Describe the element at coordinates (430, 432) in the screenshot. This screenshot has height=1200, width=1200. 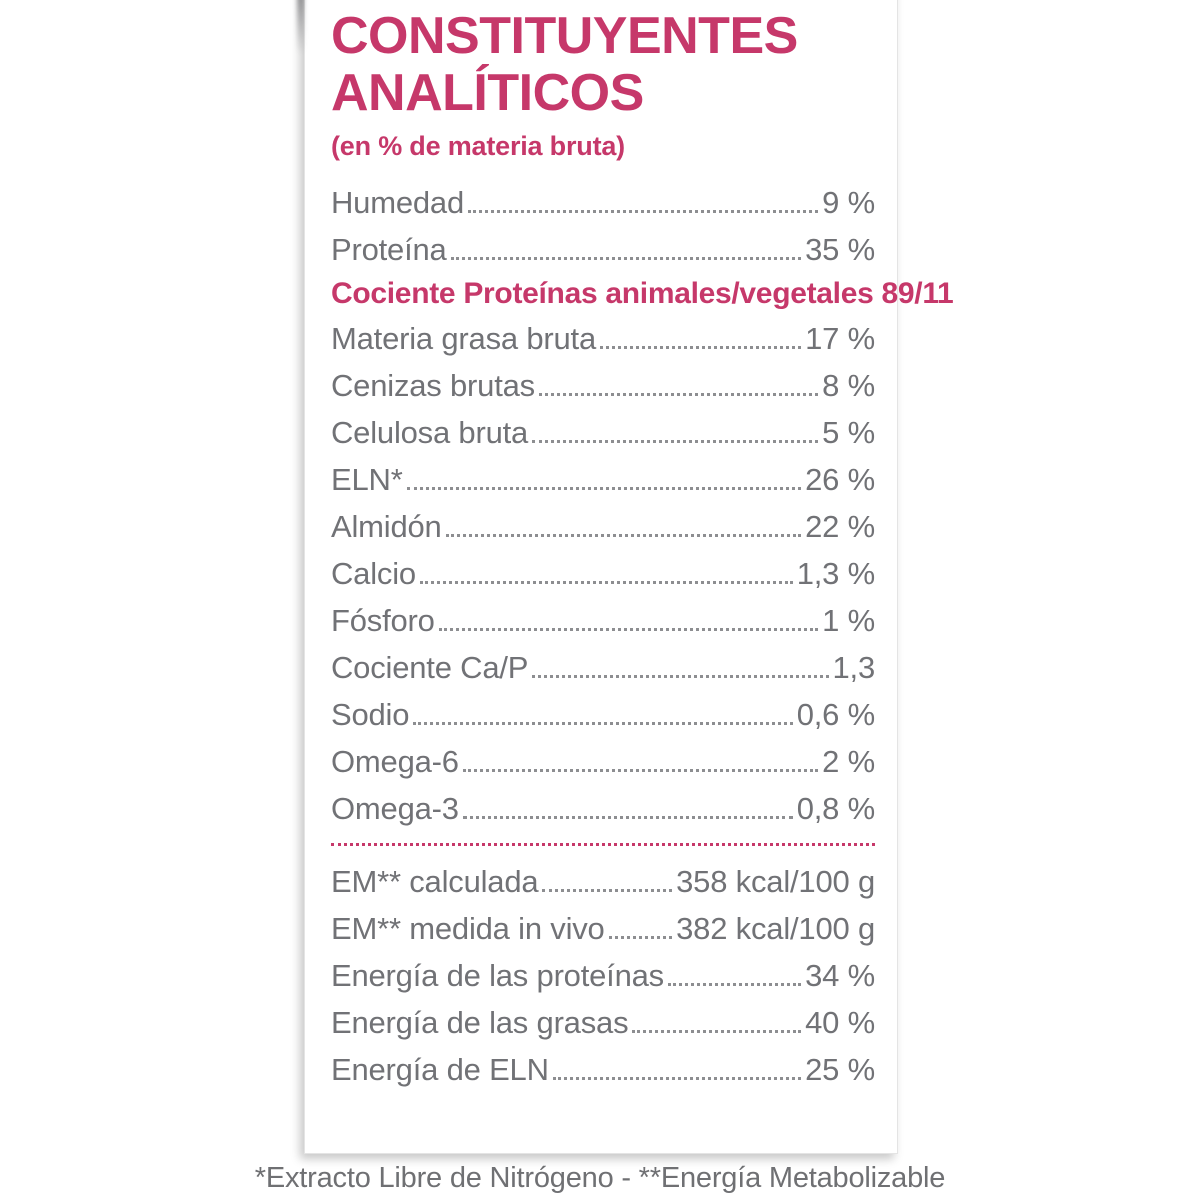
I see `row-label: Celulosa bruta` at that location.